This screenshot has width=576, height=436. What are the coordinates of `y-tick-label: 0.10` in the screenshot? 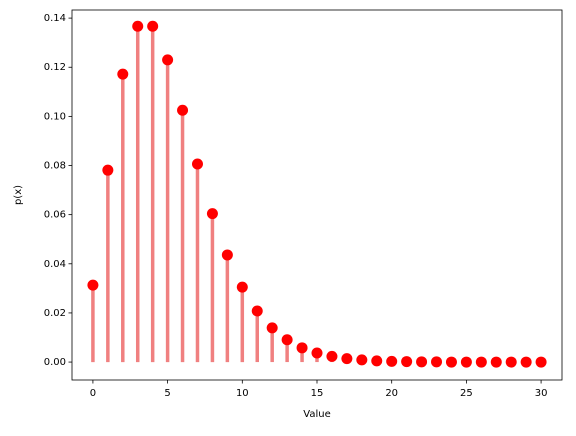 It's located at (55, 116).